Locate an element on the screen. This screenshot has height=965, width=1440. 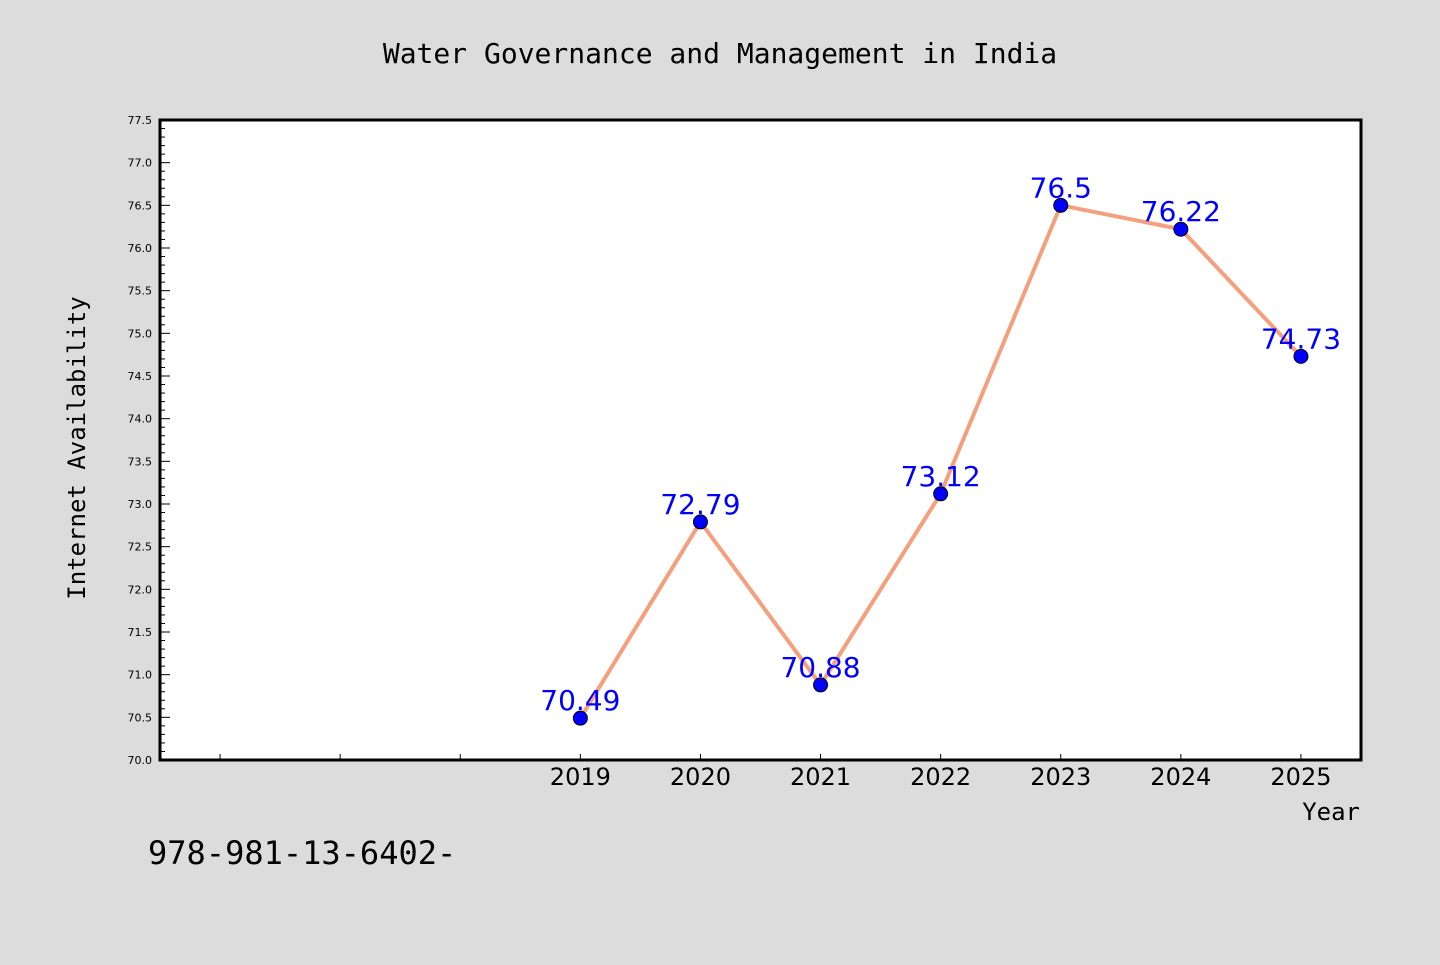
x-tick-label: 2022 is located at coordinates (940, 777).